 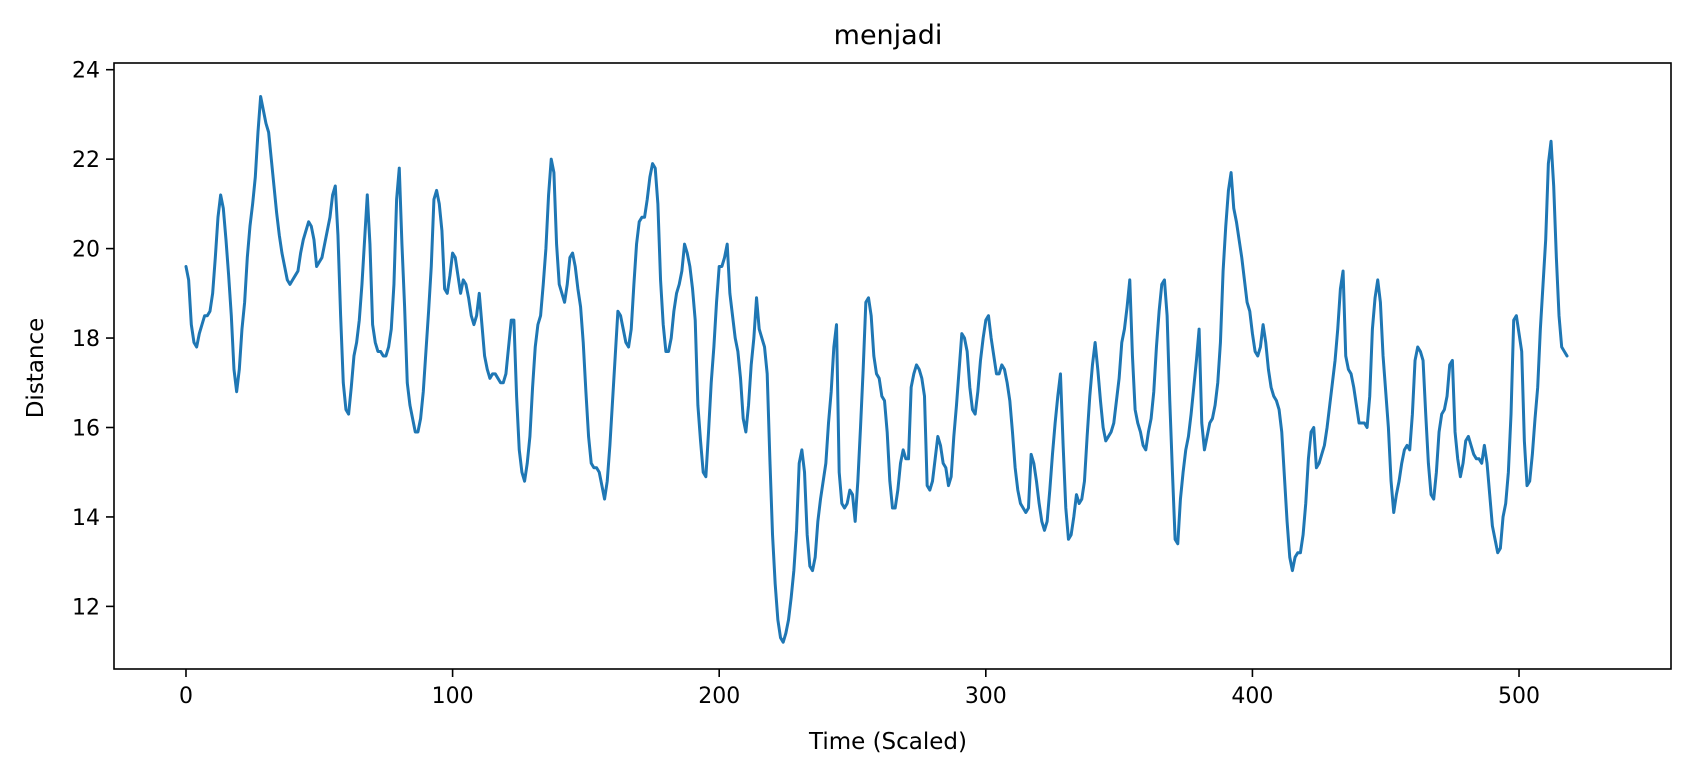 I want to click on y-tick-label: 16, so click(x=86, y=428).